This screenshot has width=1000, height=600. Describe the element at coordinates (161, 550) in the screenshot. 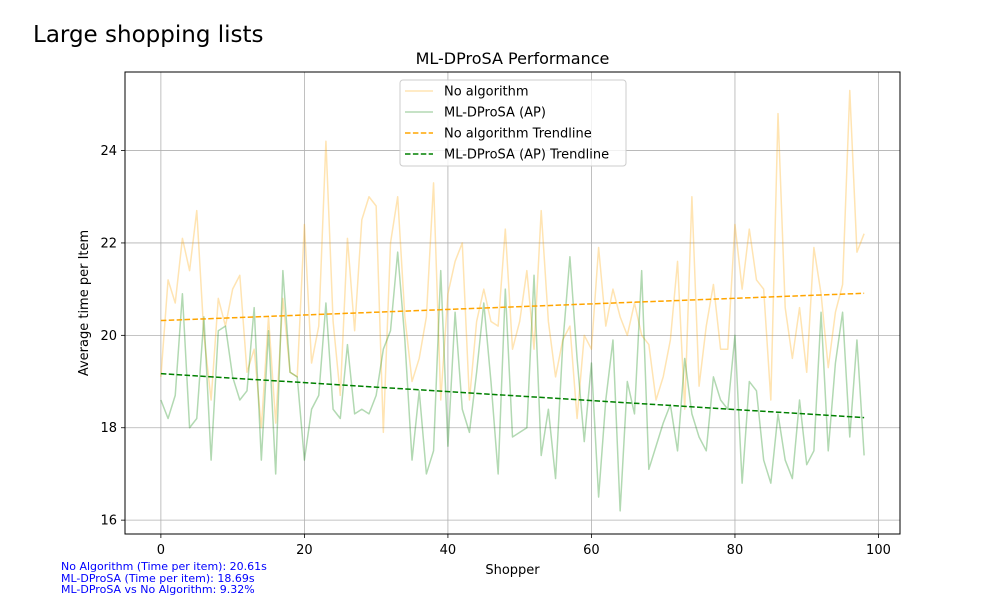

I see `x-tick-label: 0` at that location.